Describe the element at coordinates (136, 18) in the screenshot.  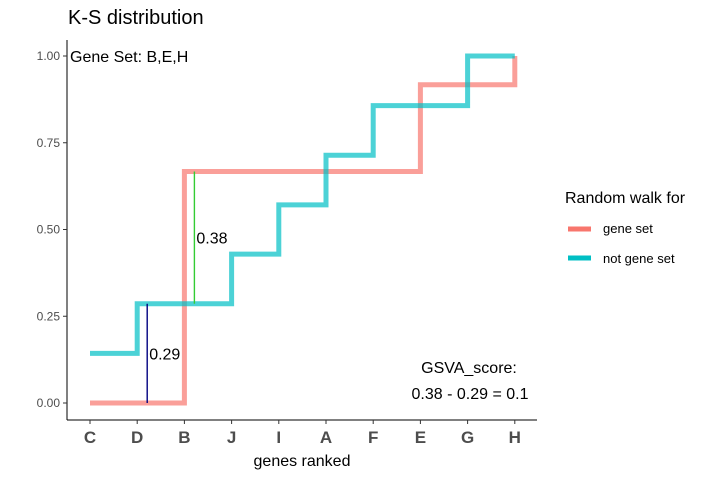
I see `chart-title: K-S distribution` at that location.